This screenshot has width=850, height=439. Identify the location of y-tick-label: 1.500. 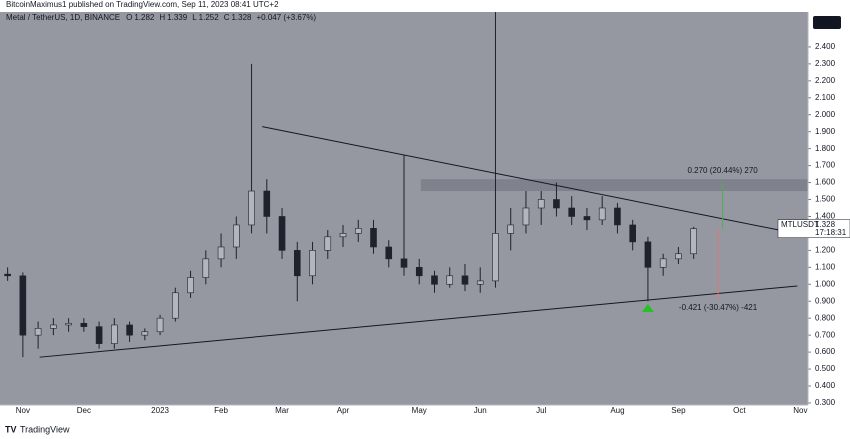
(825, 199).